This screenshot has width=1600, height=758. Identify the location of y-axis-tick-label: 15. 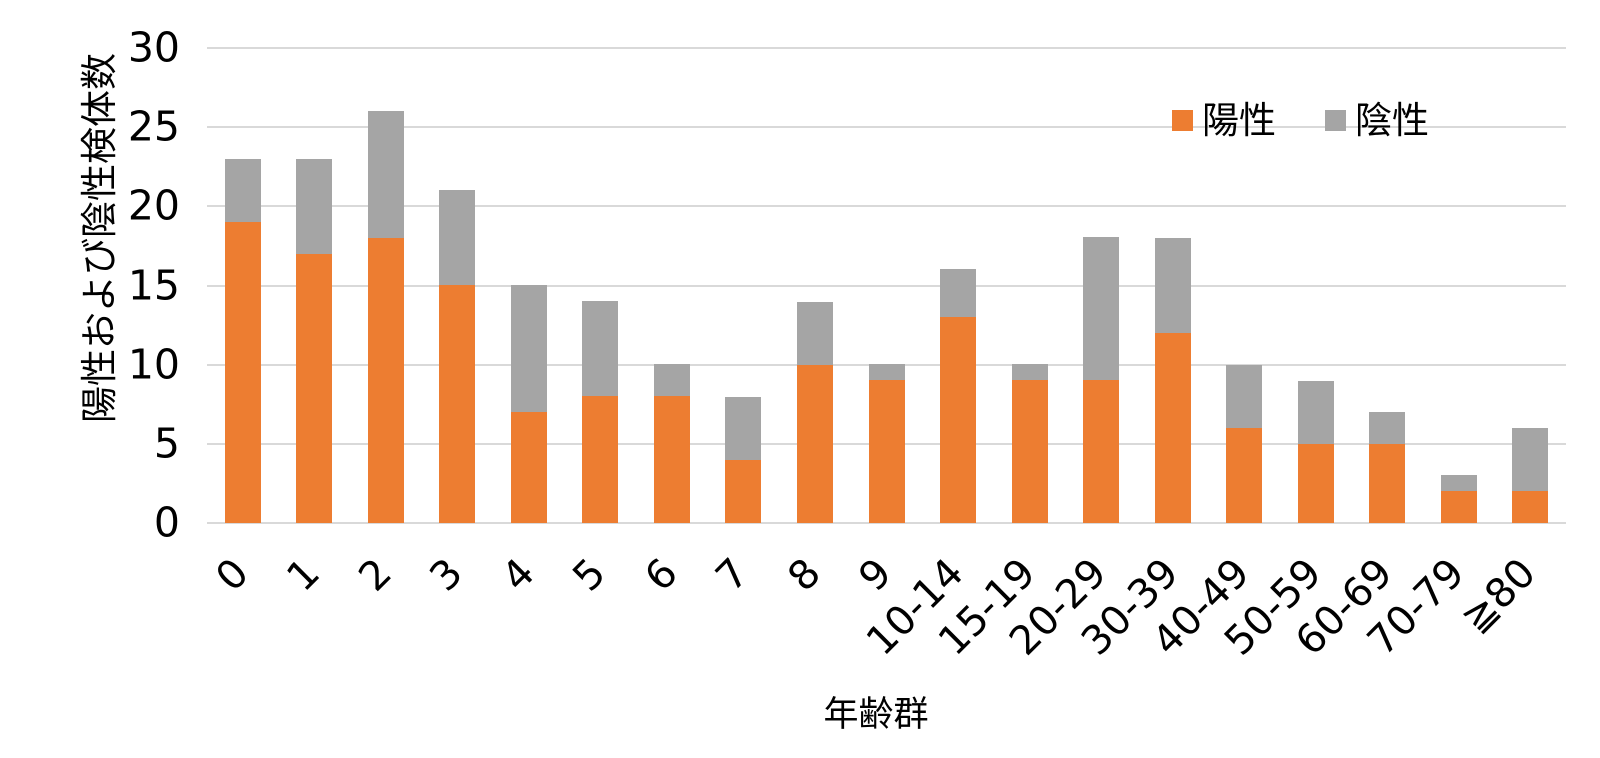
(153, 285).